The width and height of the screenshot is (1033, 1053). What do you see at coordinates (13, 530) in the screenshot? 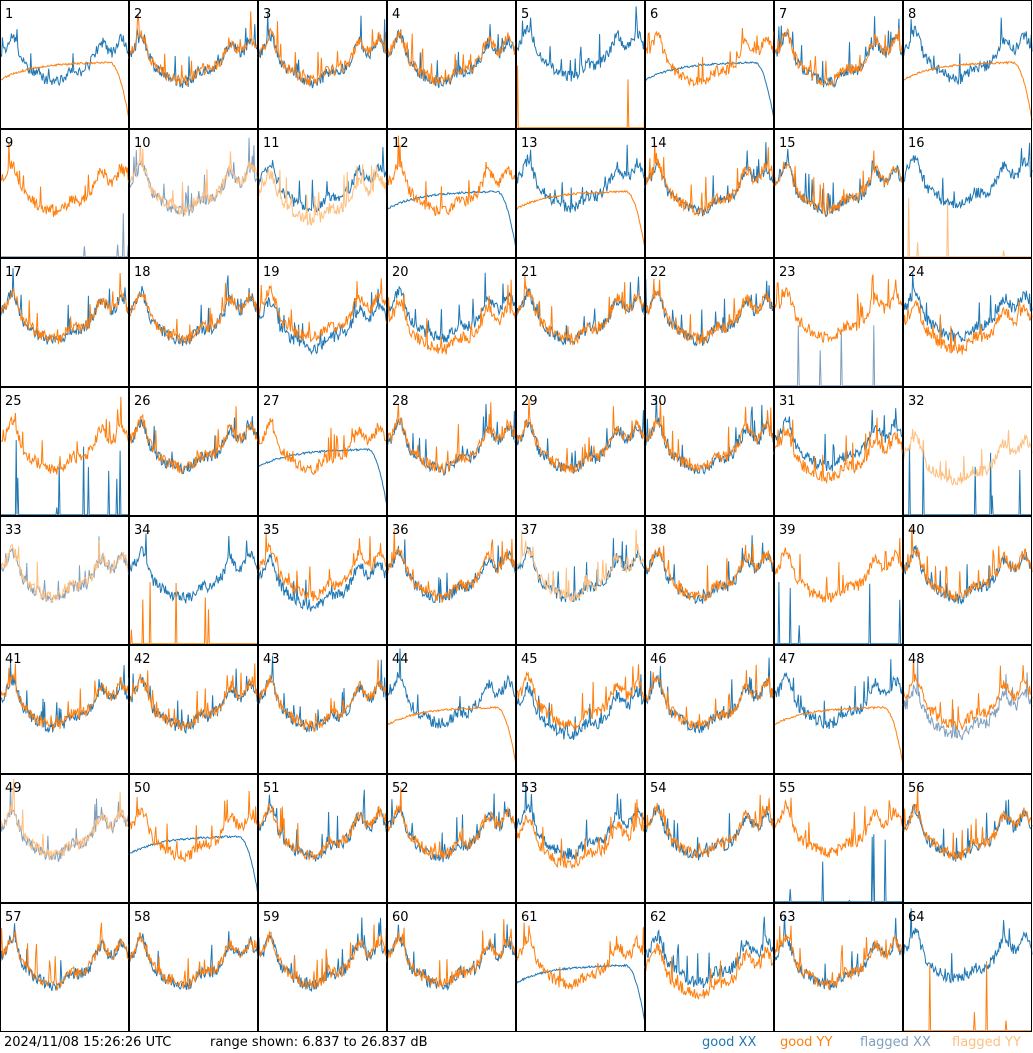
I see `panel-label-33: 33` at bounding box center [13, 530].